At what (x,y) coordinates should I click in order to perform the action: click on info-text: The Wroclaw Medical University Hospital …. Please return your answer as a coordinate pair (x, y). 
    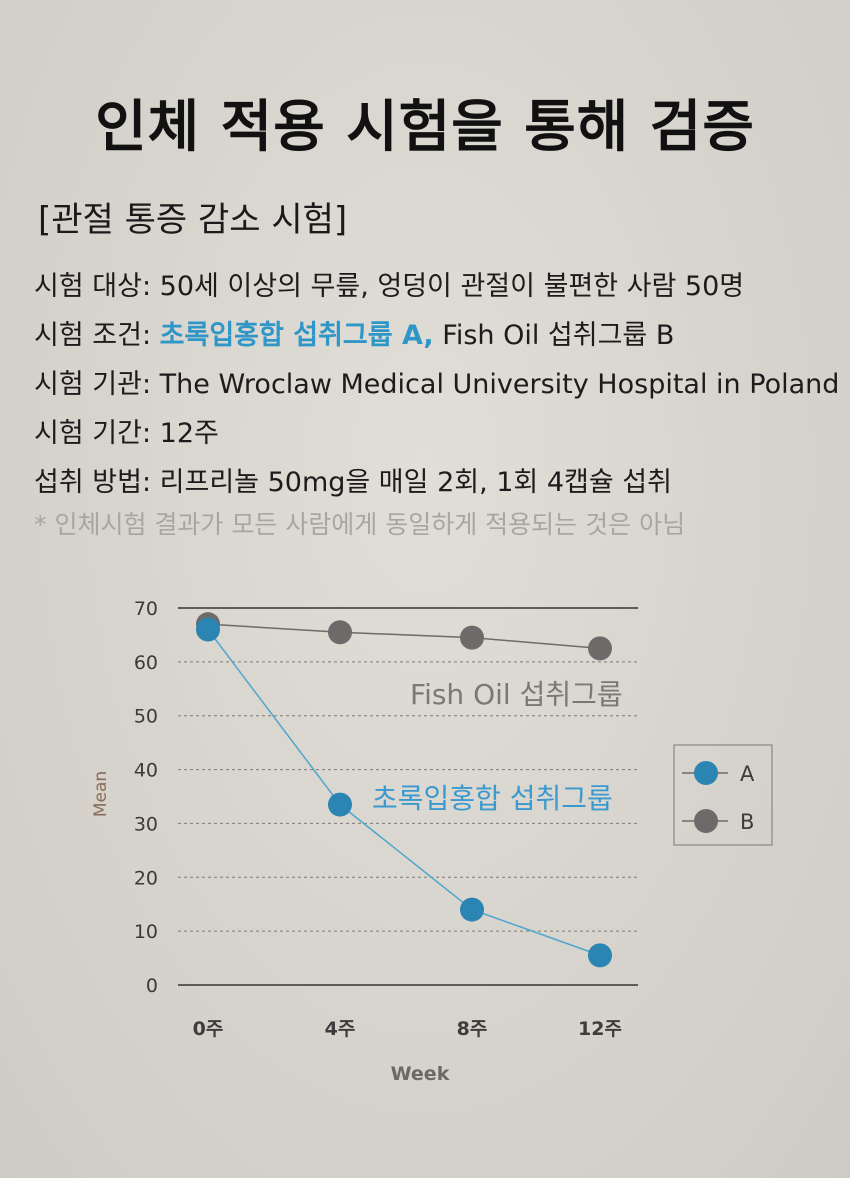
    Looking at the image, I should click on (499, 384).